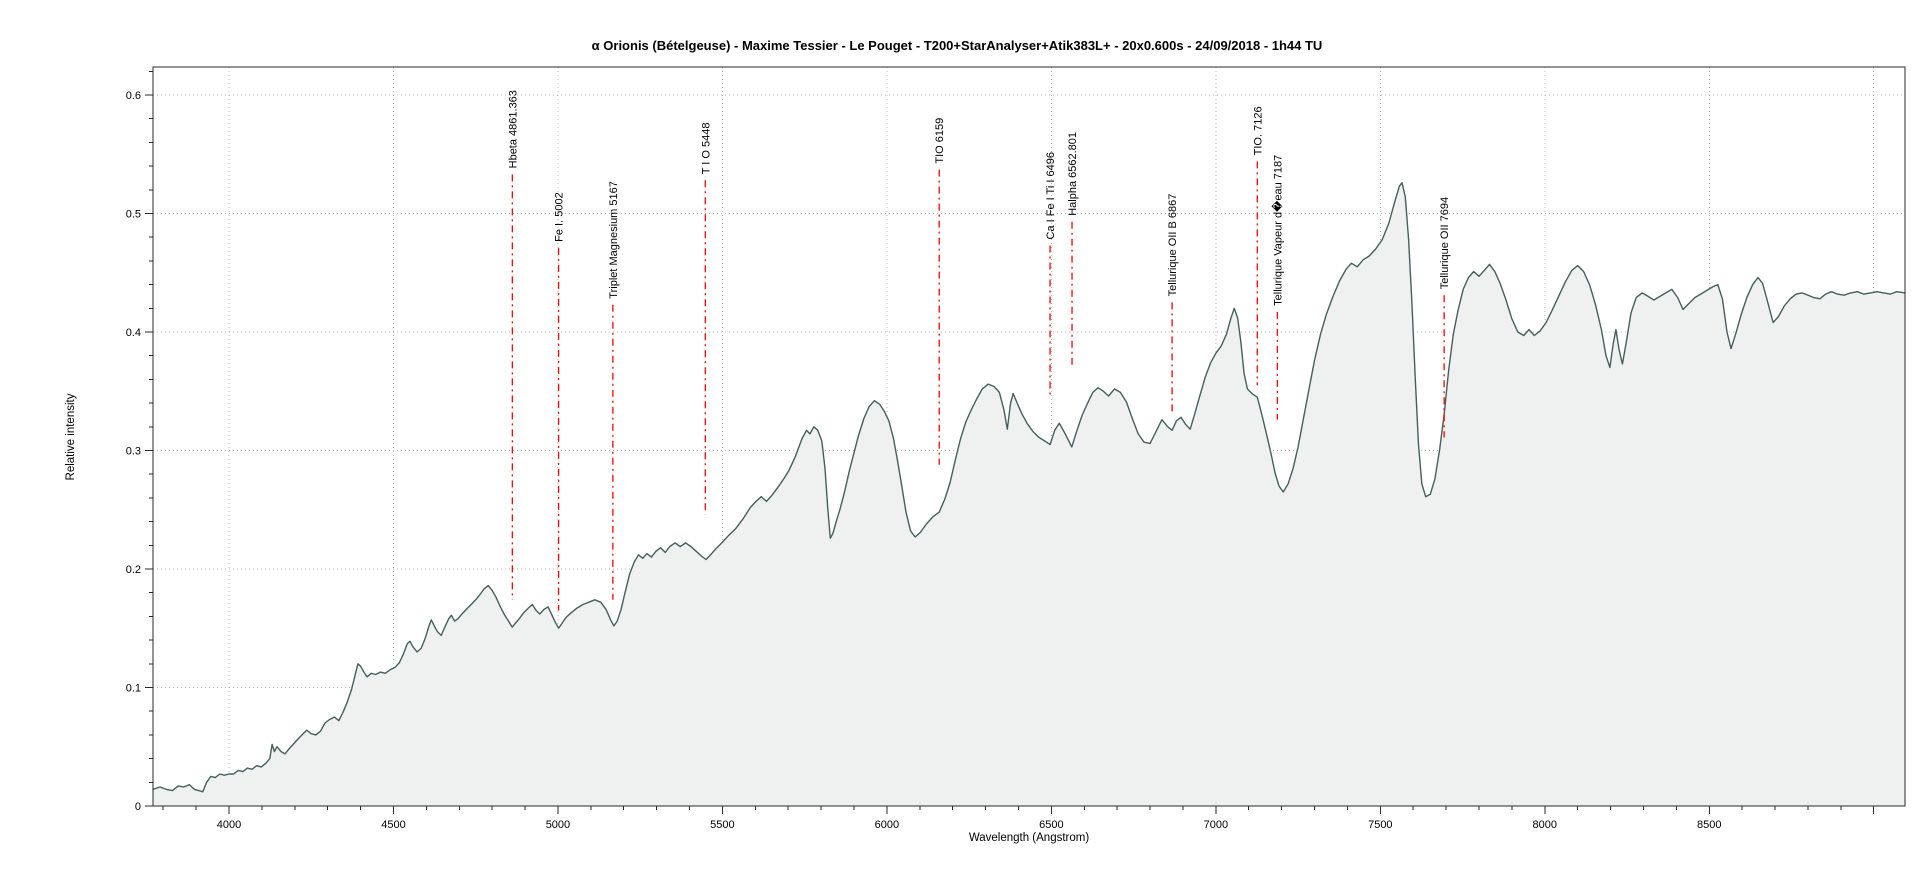 Image resolution: width=1914 pixels, height=886 pixels. I want to click on spectral-line-label: TIO 6159, so click(940, 141).